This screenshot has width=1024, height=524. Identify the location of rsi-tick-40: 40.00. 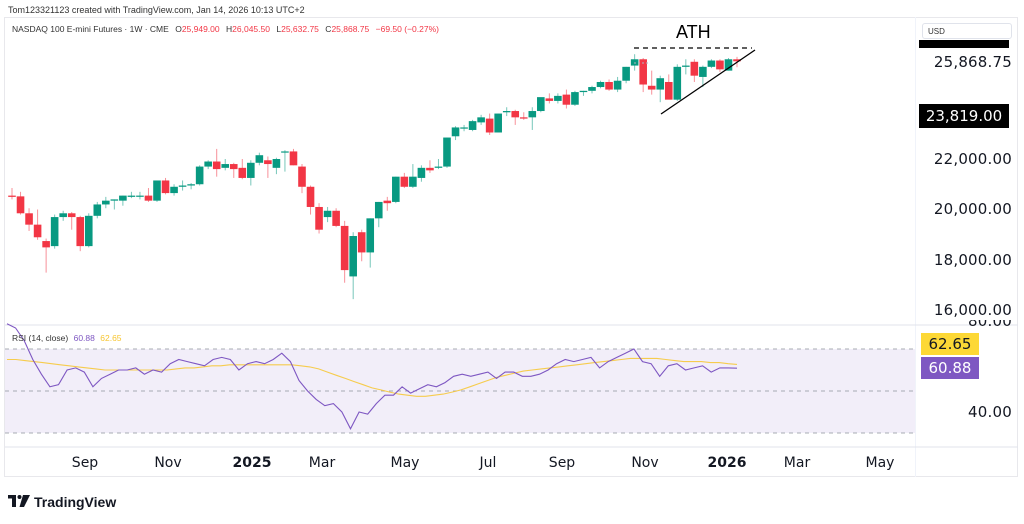
(990, 412).